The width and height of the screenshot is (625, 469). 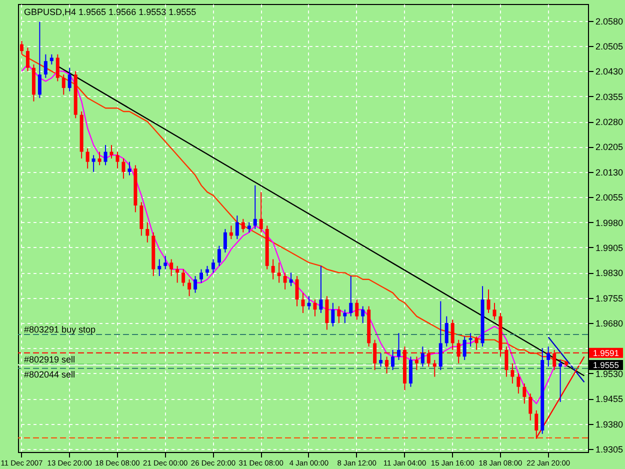 I want to click on y-tick-label: 2.0280, so click(x=610, y=122).